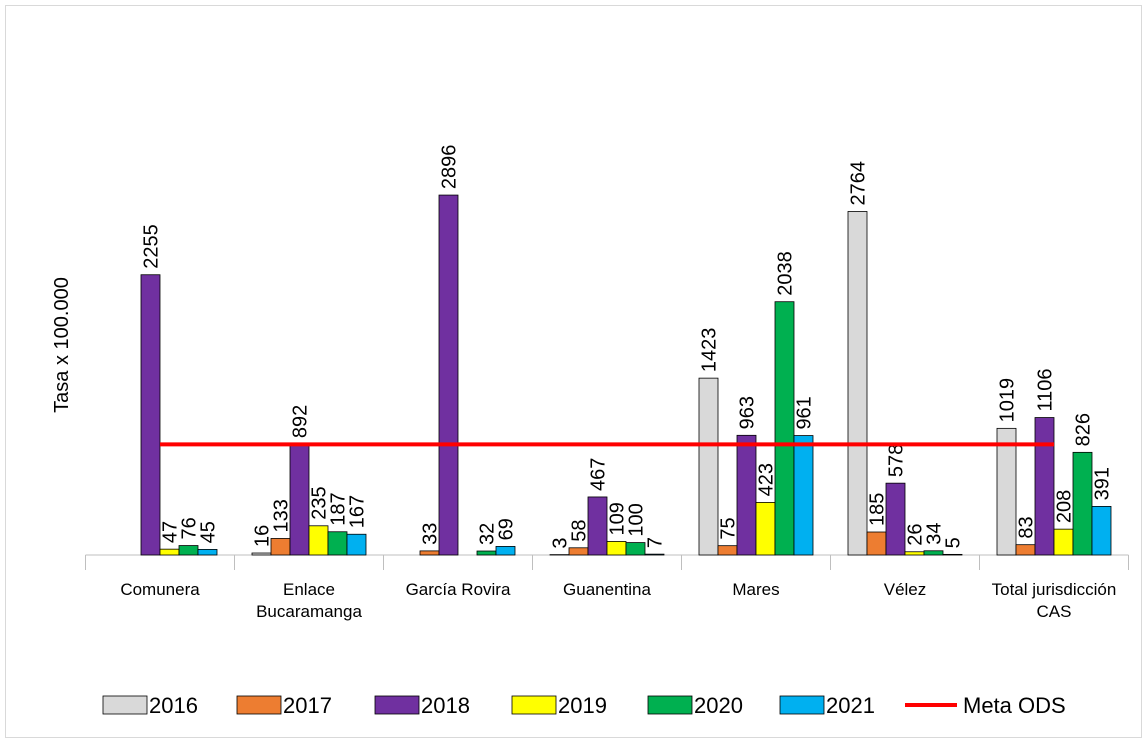 The image size is (1147, 743). I want to click on data-label: 892, so click(301, 421).